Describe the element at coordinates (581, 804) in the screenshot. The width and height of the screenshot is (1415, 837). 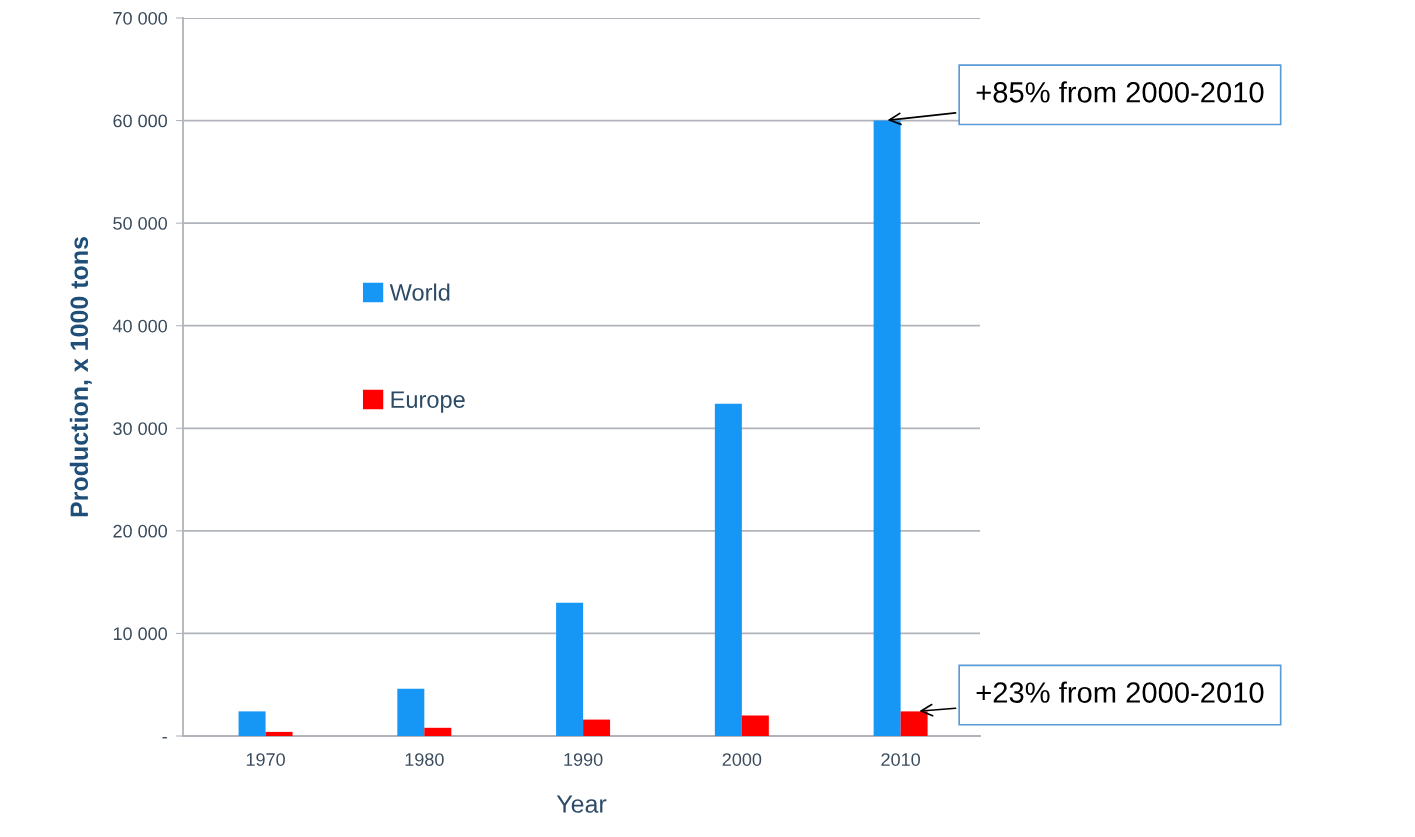
I see `x-axis-title: Year` at that location.